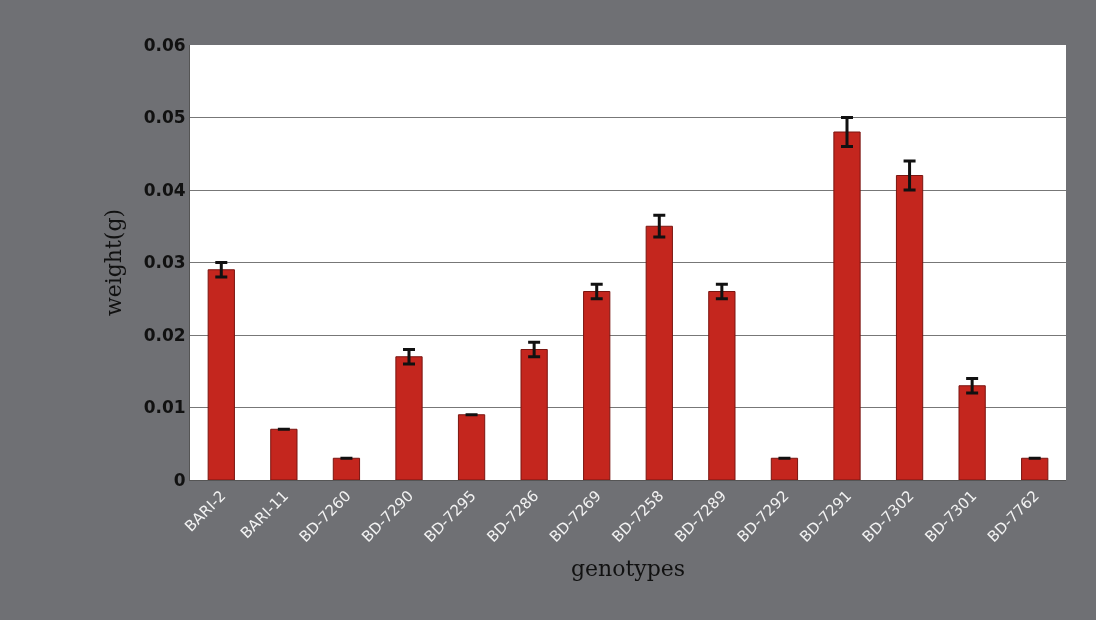 This screenshot has width=1096, height=620. I want to click on y-tick-label: 0.01, so click(164, 407).